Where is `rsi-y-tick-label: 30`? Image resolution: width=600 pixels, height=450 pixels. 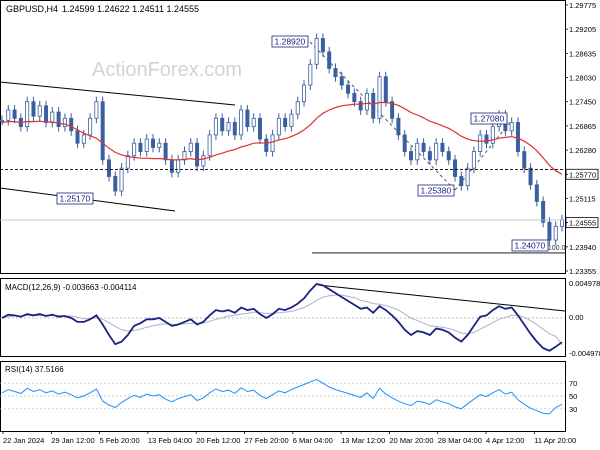 rsi-y-tick-label: 30 is located at coordinates (573, 409).